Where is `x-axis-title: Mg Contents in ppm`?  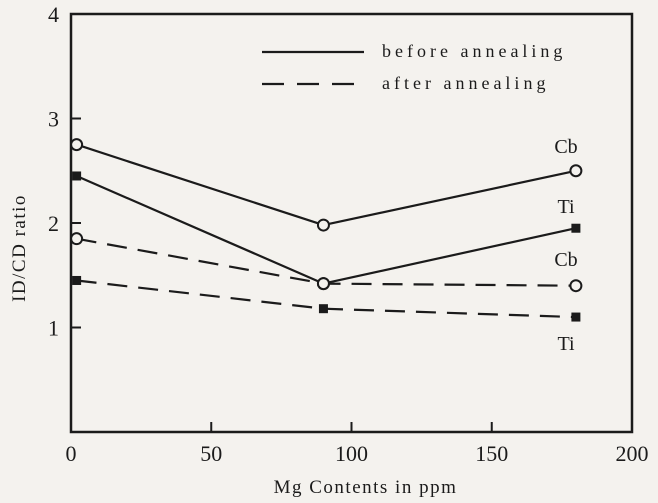
x-axis-title: Mg Contents in ppm is located at coordinates (366, 487).